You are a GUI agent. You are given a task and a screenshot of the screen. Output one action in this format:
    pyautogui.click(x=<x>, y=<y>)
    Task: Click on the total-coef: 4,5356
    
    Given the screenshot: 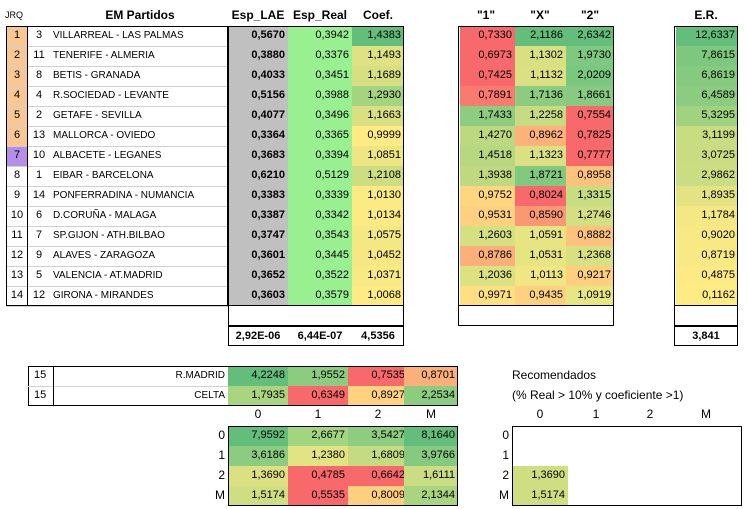 What is the action you would take?
    pyautogui.click(x=378, y=336)
    